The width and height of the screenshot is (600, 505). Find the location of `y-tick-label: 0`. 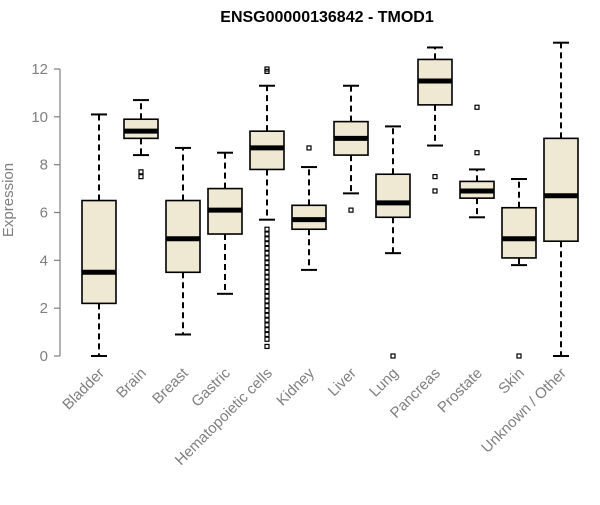

y-tick-label: 0 is located at coordinates (44, 356).